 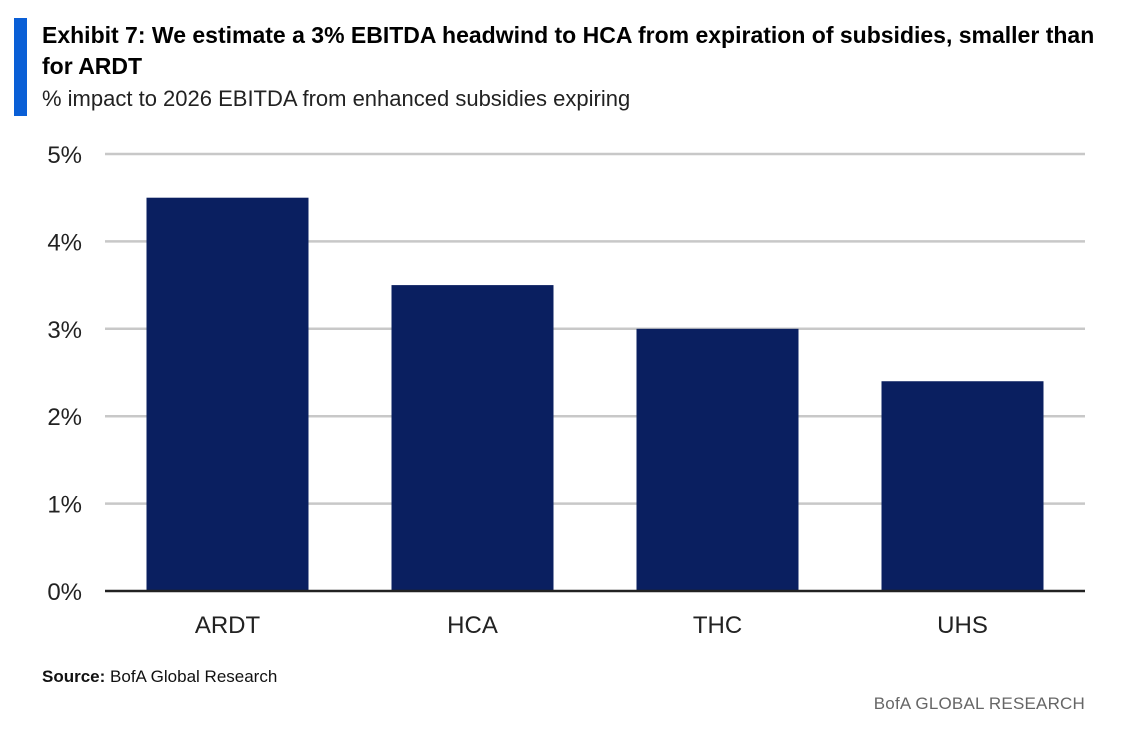 What do you see at coordinates (194, 676) in the screenshot?
I see `source-text: BofA Global Research` at bounding box center [194, 676].